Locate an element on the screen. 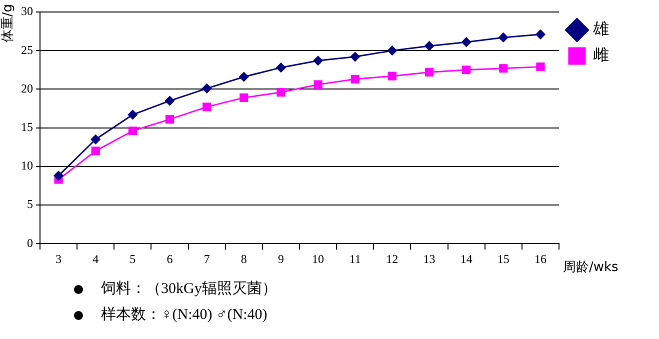  x-tick-label: 14 is located at coordinates (466, 259).